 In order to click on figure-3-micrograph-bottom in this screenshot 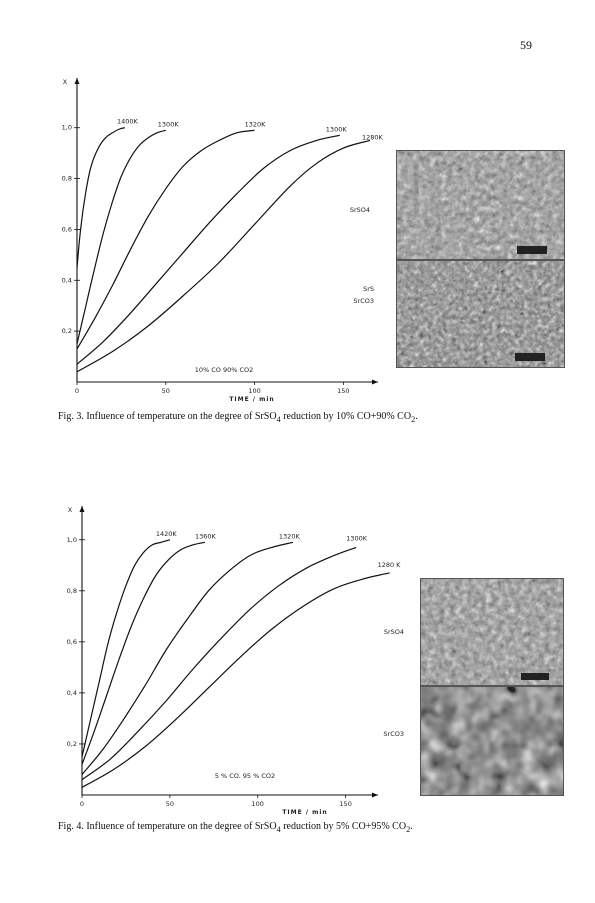, I will do `click(480, 314)`.